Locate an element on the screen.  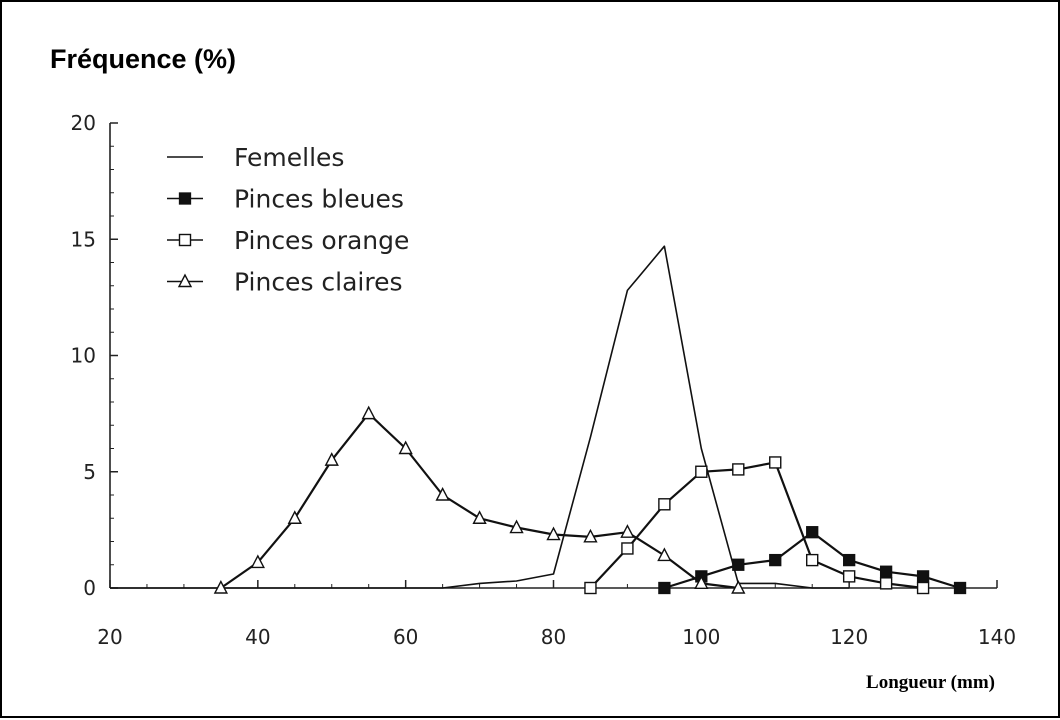
x-tick-label: 120 is located at coordinates (849, 637).